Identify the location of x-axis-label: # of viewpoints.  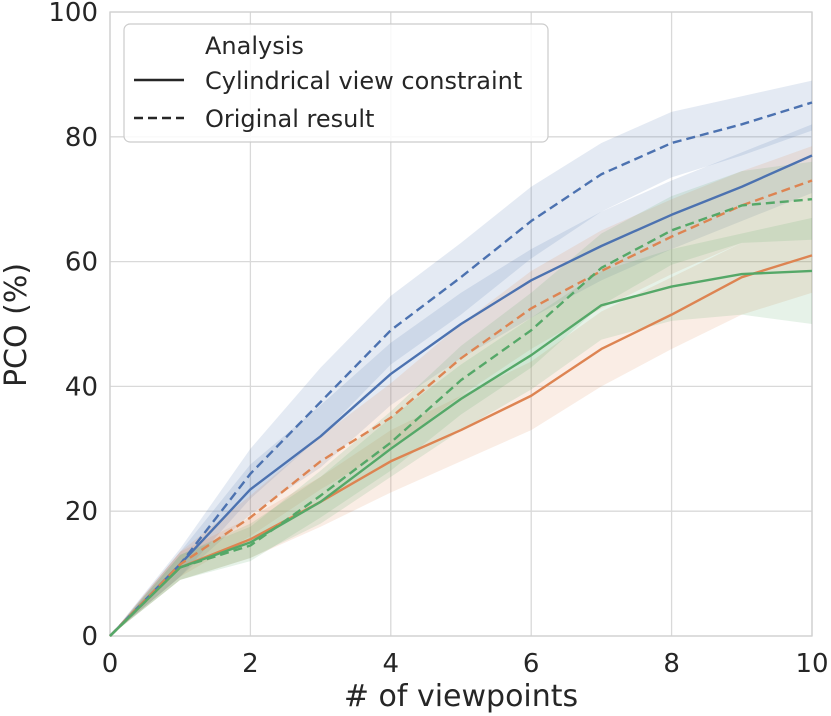
(461, 696).